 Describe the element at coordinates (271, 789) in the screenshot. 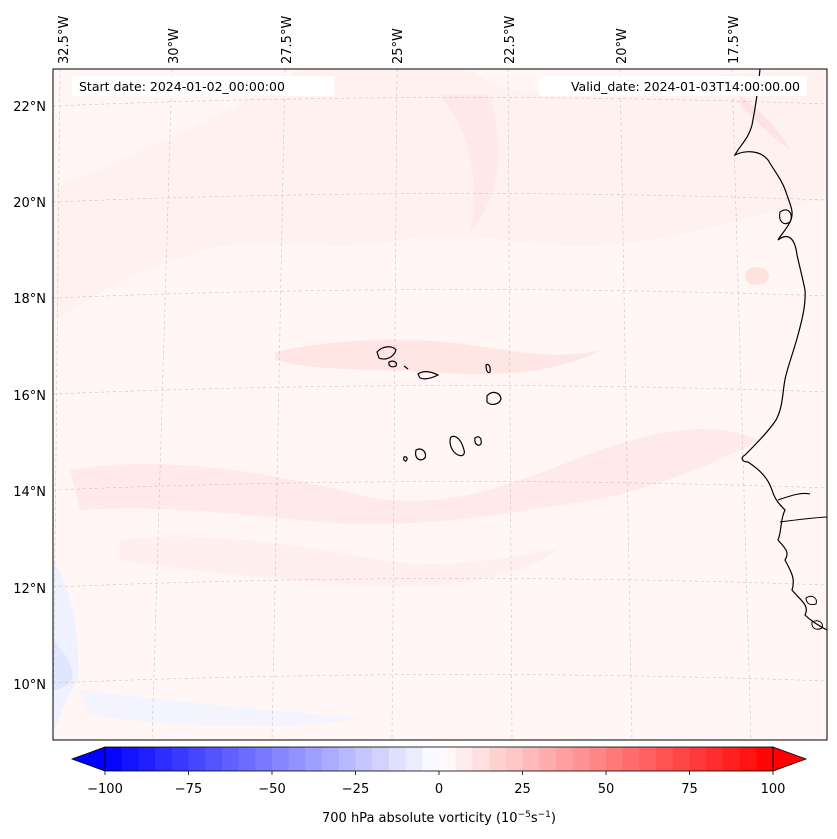

I see `colorbar-tick-label: −50` at that location.